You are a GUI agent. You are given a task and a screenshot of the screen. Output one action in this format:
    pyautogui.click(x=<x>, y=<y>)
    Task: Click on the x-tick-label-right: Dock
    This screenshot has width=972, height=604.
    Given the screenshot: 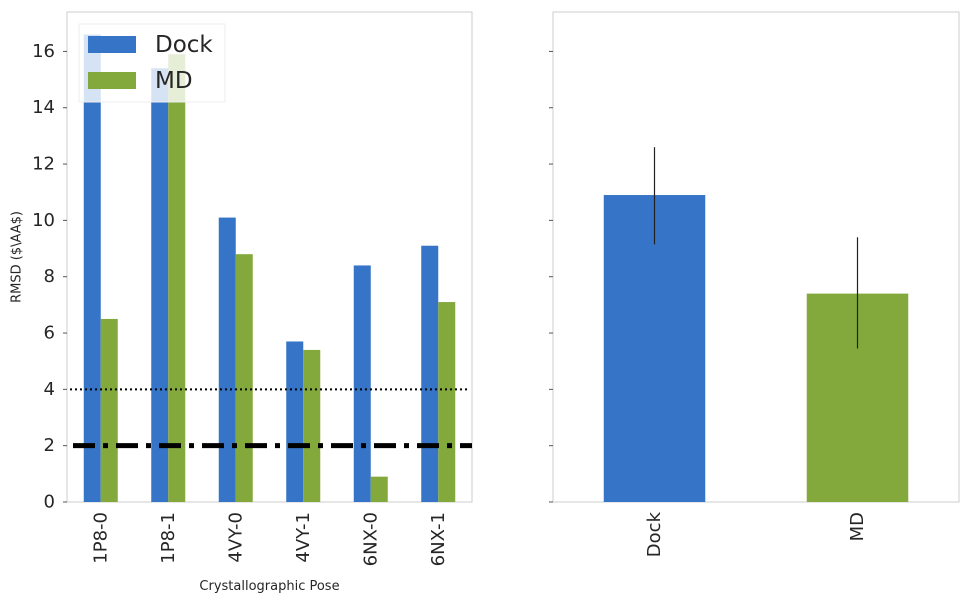 What is the action you would take?
    pyautogui.click(x=654, y=534)
    